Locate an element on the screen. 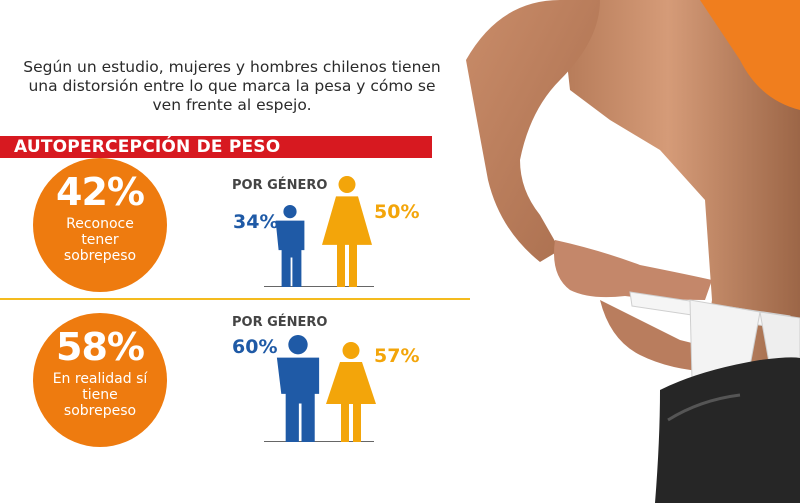 The height and width of the screenshot is (503, 800). headline-circle-2: 58% En realidad sí tiene sobrepeso is located at coordinates (100, 380).